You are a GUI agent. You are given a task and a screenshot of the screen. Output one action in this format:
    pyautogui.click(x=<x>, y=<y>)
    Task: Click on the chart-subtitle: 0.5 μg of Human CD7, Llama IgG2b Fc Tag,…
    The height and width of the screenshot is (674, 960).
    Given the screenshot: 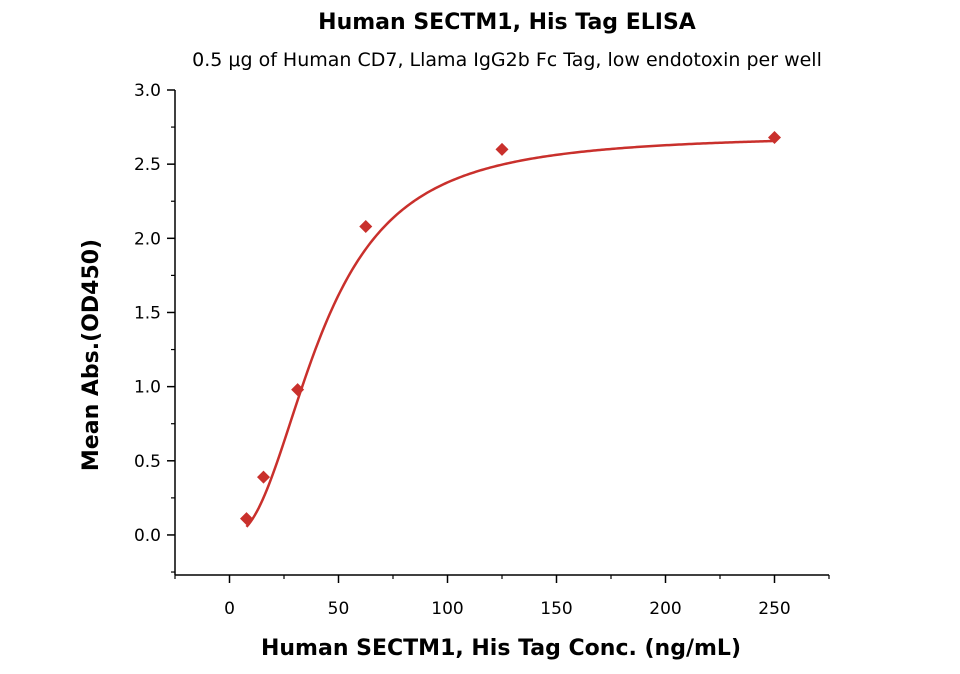 What is the action you would take?
    pyautogui.click(x=507, y=60)
    